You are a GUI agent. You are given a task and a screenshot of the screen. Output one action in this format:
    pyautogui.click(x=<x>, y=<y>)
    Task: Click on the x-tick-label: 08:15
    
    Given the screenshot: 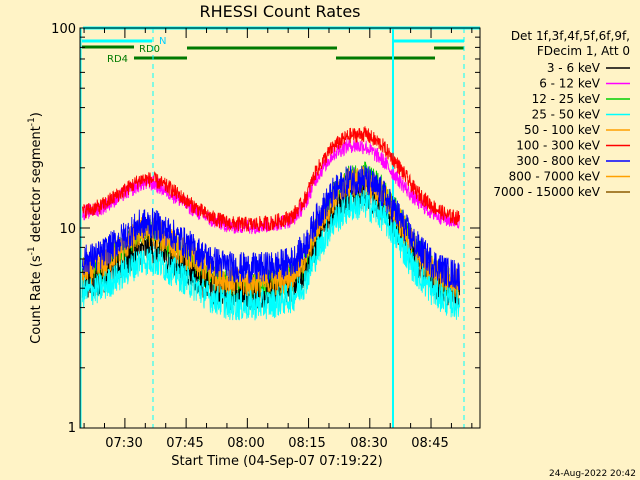 What is the action you would take?
    pyautogui.click(x=306, y=443)
    